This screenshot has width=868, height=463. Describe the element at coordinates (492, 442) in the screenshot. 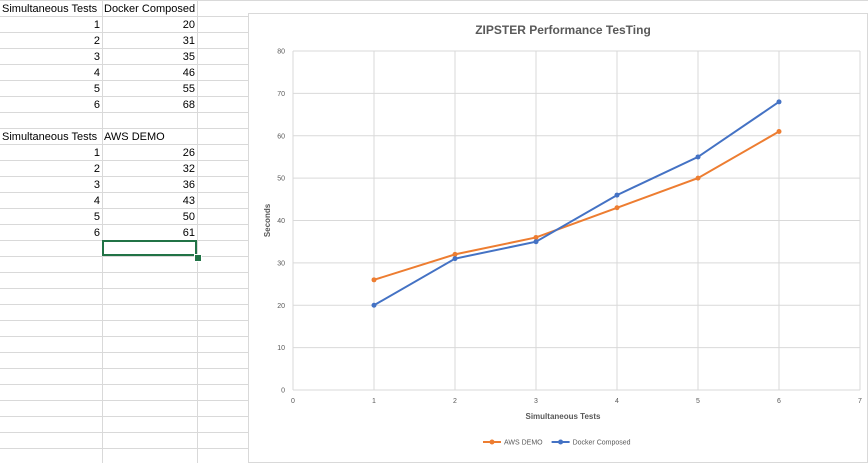

I see `legend-marker-aws-demo` at that location.